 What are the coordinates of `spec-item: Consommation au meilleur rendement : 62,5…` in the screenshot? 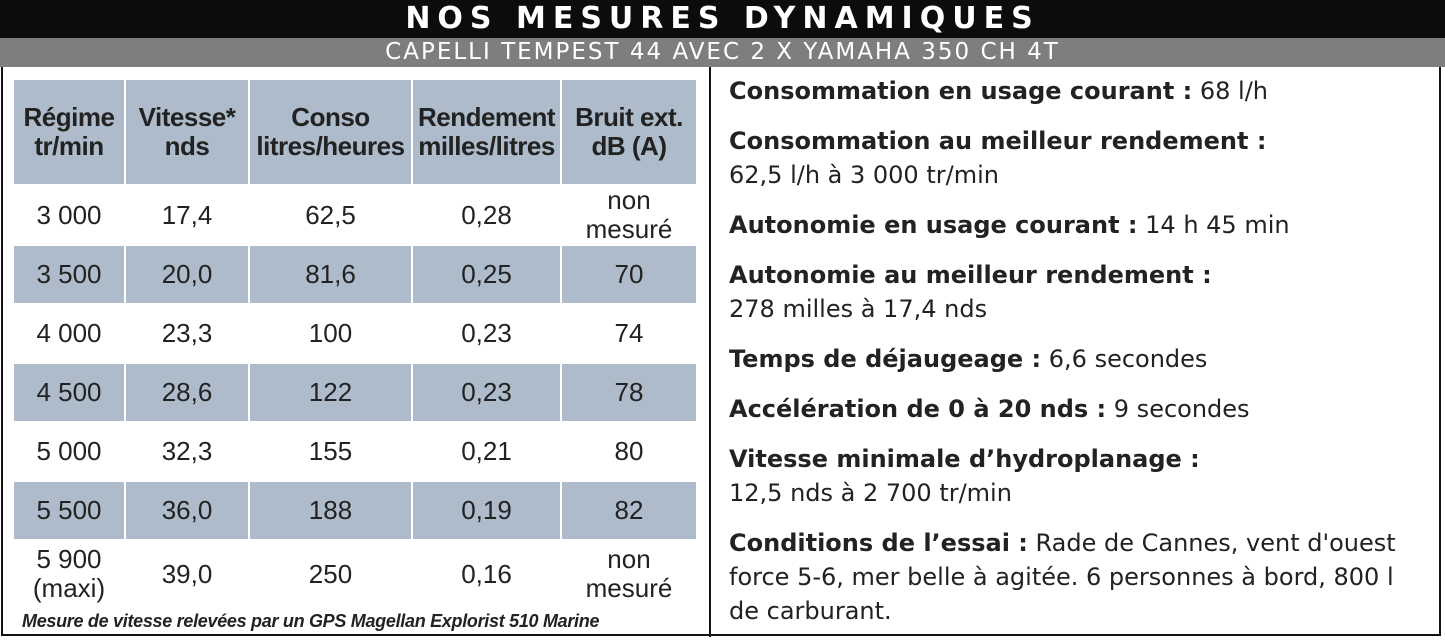 It's located at (1079, 158).